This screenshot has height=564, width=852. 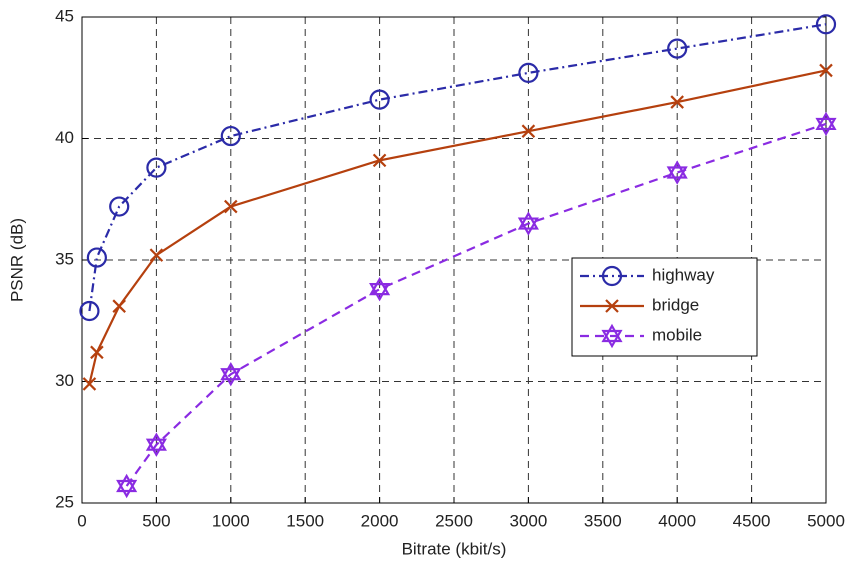 I want to click on y-tick-label: 45, so click(x=64, y=15).